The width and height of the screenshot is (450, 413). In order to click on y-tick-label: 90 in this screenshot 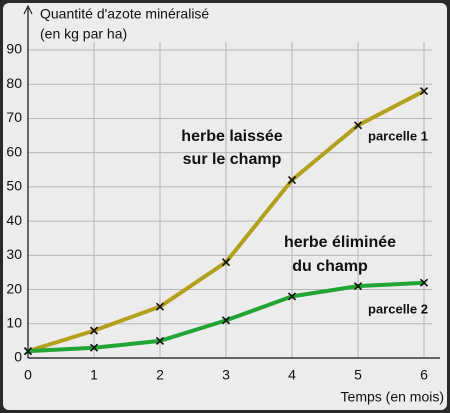, I will do `click(14, 49)`.